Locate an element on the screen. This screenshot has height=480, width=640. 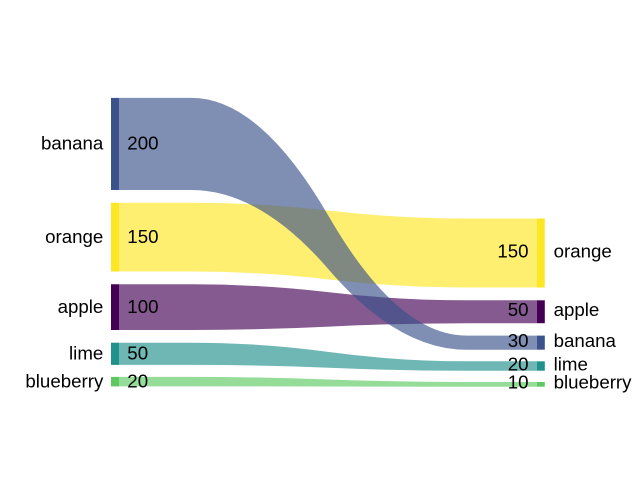
svg-text: 100 is located at coordinates (142, 306).